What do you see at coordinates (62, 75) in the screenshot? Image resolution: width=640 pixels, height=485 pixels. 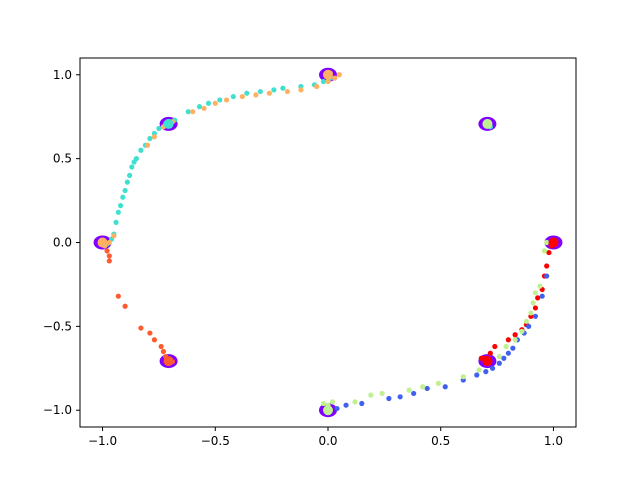 I see `y-tick-label: 1.0` at bounding box center [62, 75].